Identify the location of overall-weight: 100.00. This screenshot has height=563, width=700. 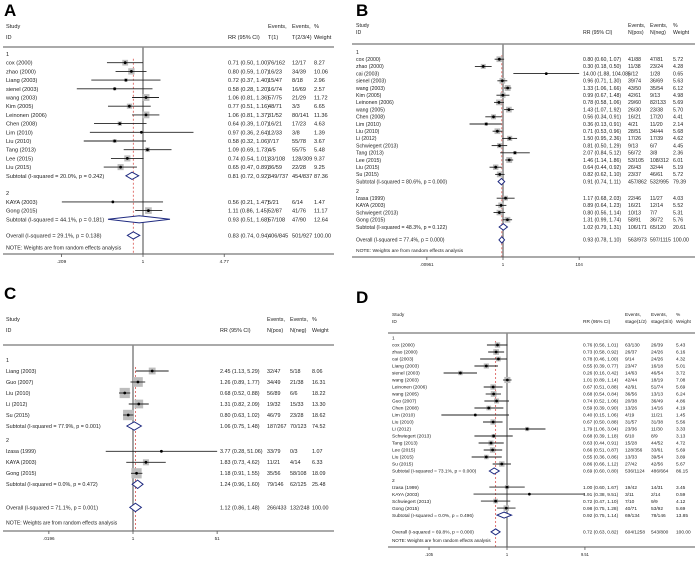
(320, 508).